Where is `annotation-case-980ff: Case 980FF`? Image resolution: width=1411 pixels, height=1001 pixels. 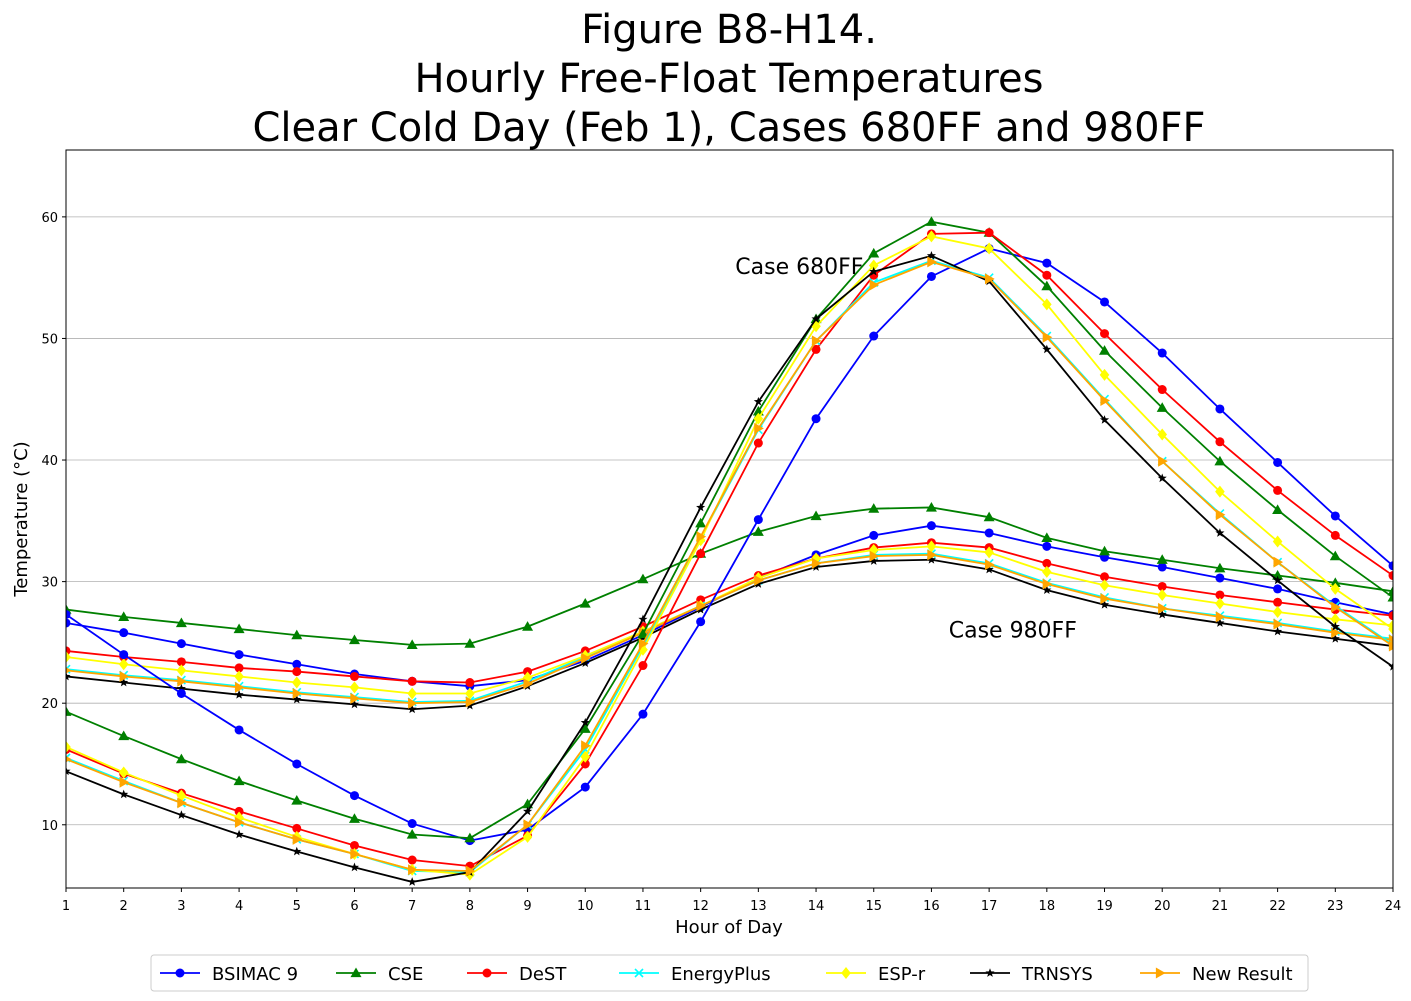
annotation-case-980ff: Case 980FF is located at coordinates (1013, 631).